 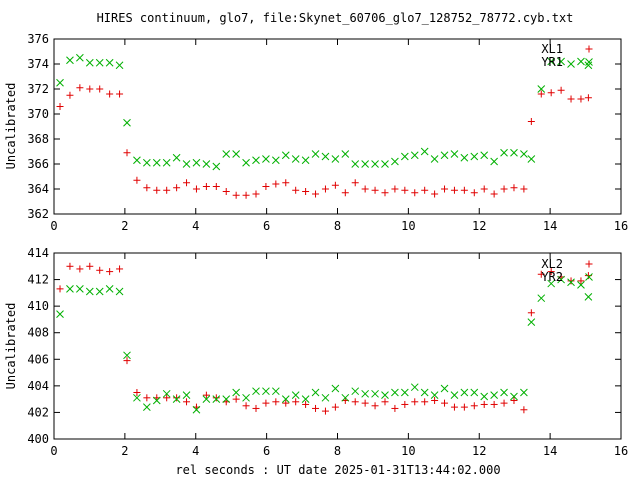 What do you see at coordinates (11, 126) in the screenshot?
I see `top-y-axis-label: Uncalibrated` at bounding box center [11, 126].